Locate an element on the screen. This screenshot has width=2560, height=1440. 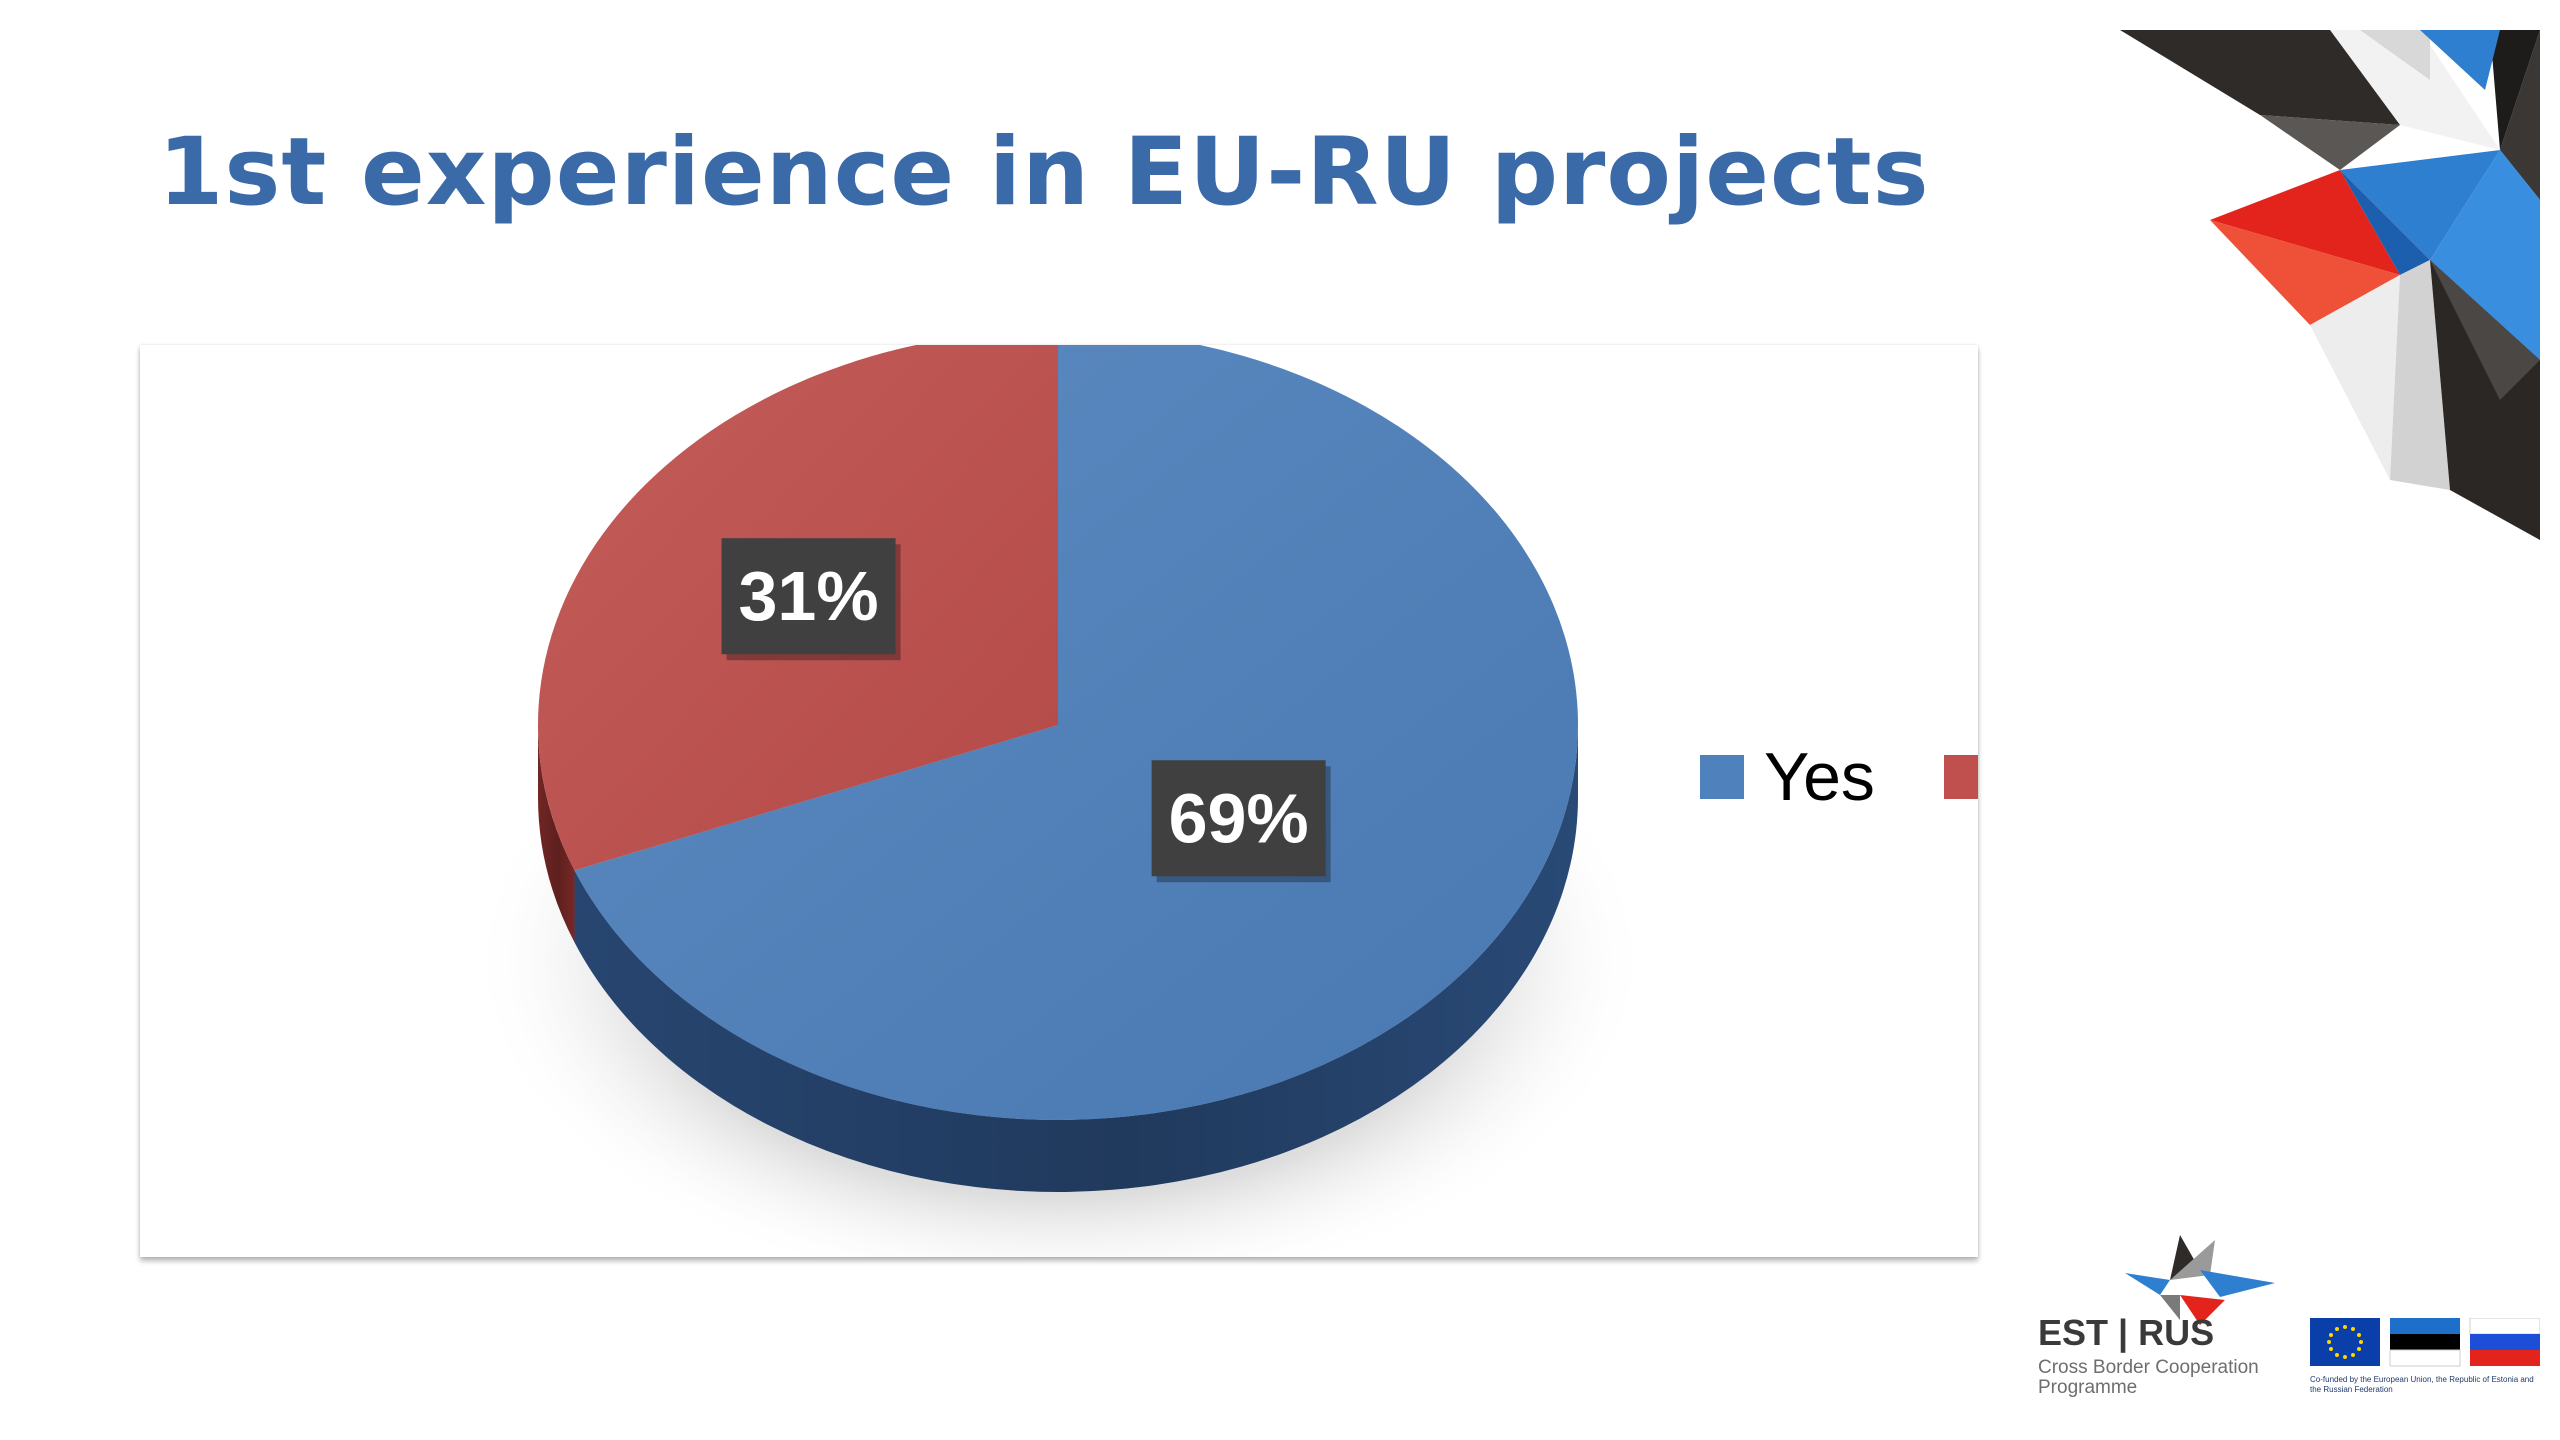
data-label-box-no is located at coordinates (808, 596).